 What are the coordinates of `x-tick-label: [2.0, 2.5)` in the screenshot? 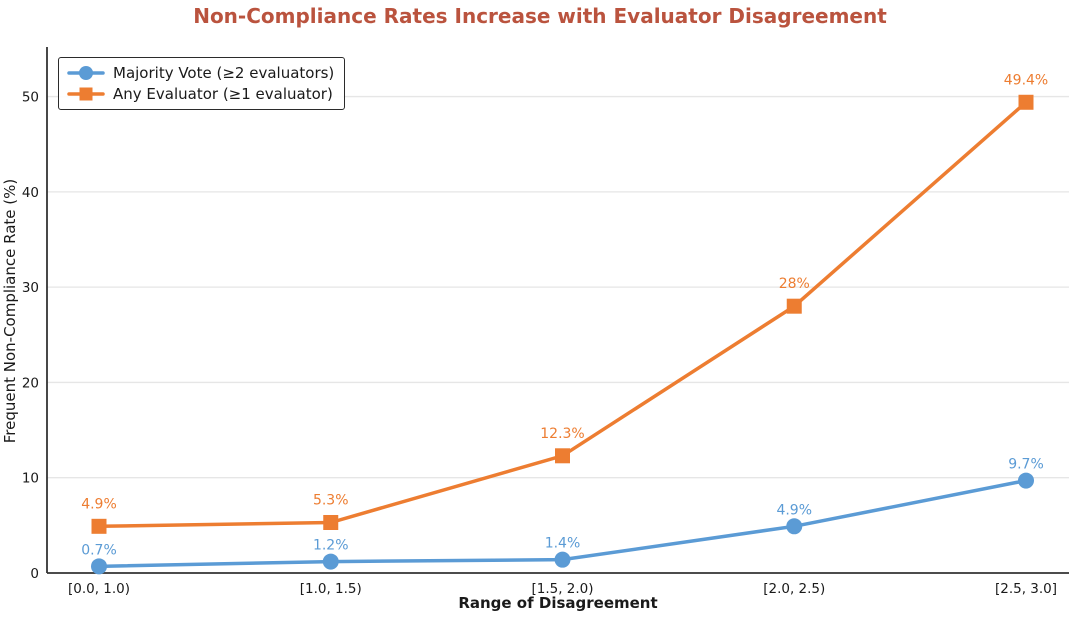 It's located at (794, 589).